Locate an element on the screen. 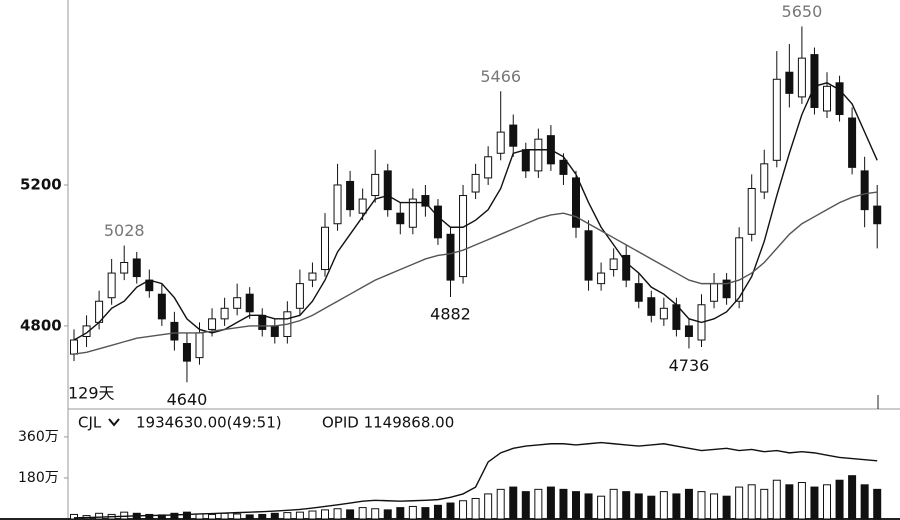 This screenshot has height=520, width=900. y-tick-label: 5200 is located at coordinates (41, 184).